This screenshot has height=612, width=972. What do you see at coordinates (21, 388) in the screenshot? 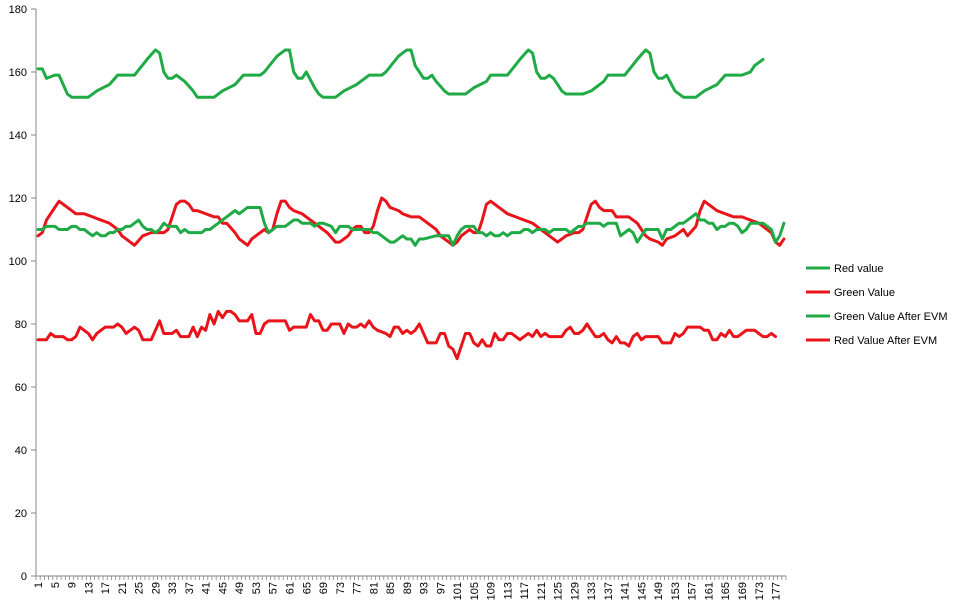
I see `y-tick-label: 60` at bounding box center [21, 388].